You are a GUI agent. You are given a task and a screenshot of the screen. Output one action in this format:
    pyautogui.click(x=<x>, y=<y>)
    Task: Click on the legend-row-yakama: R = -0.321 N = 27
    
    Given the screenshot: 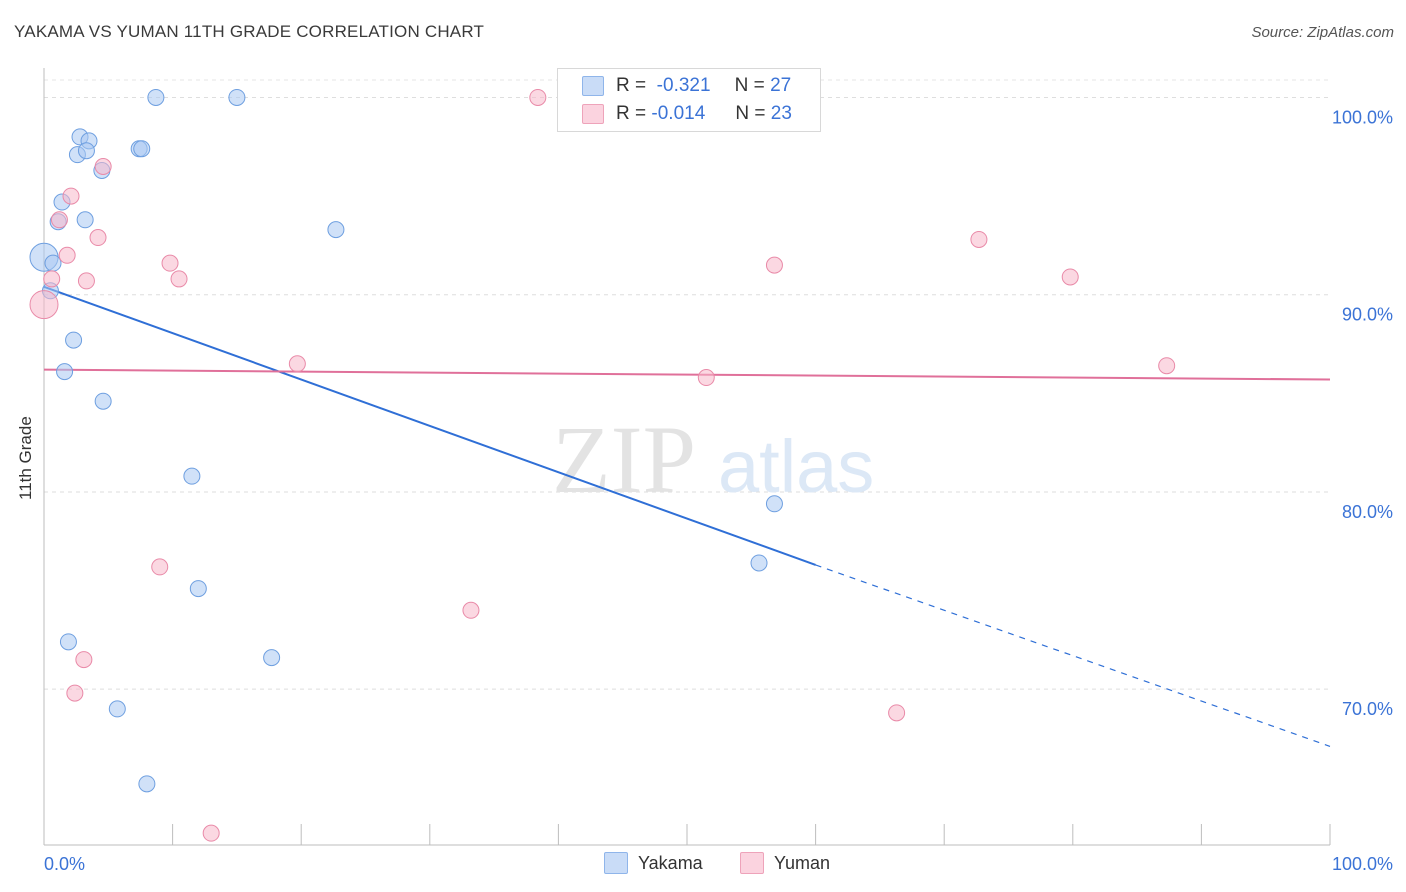 What is the action you would take?
    pyautogui.click(x=686, y=86)
    